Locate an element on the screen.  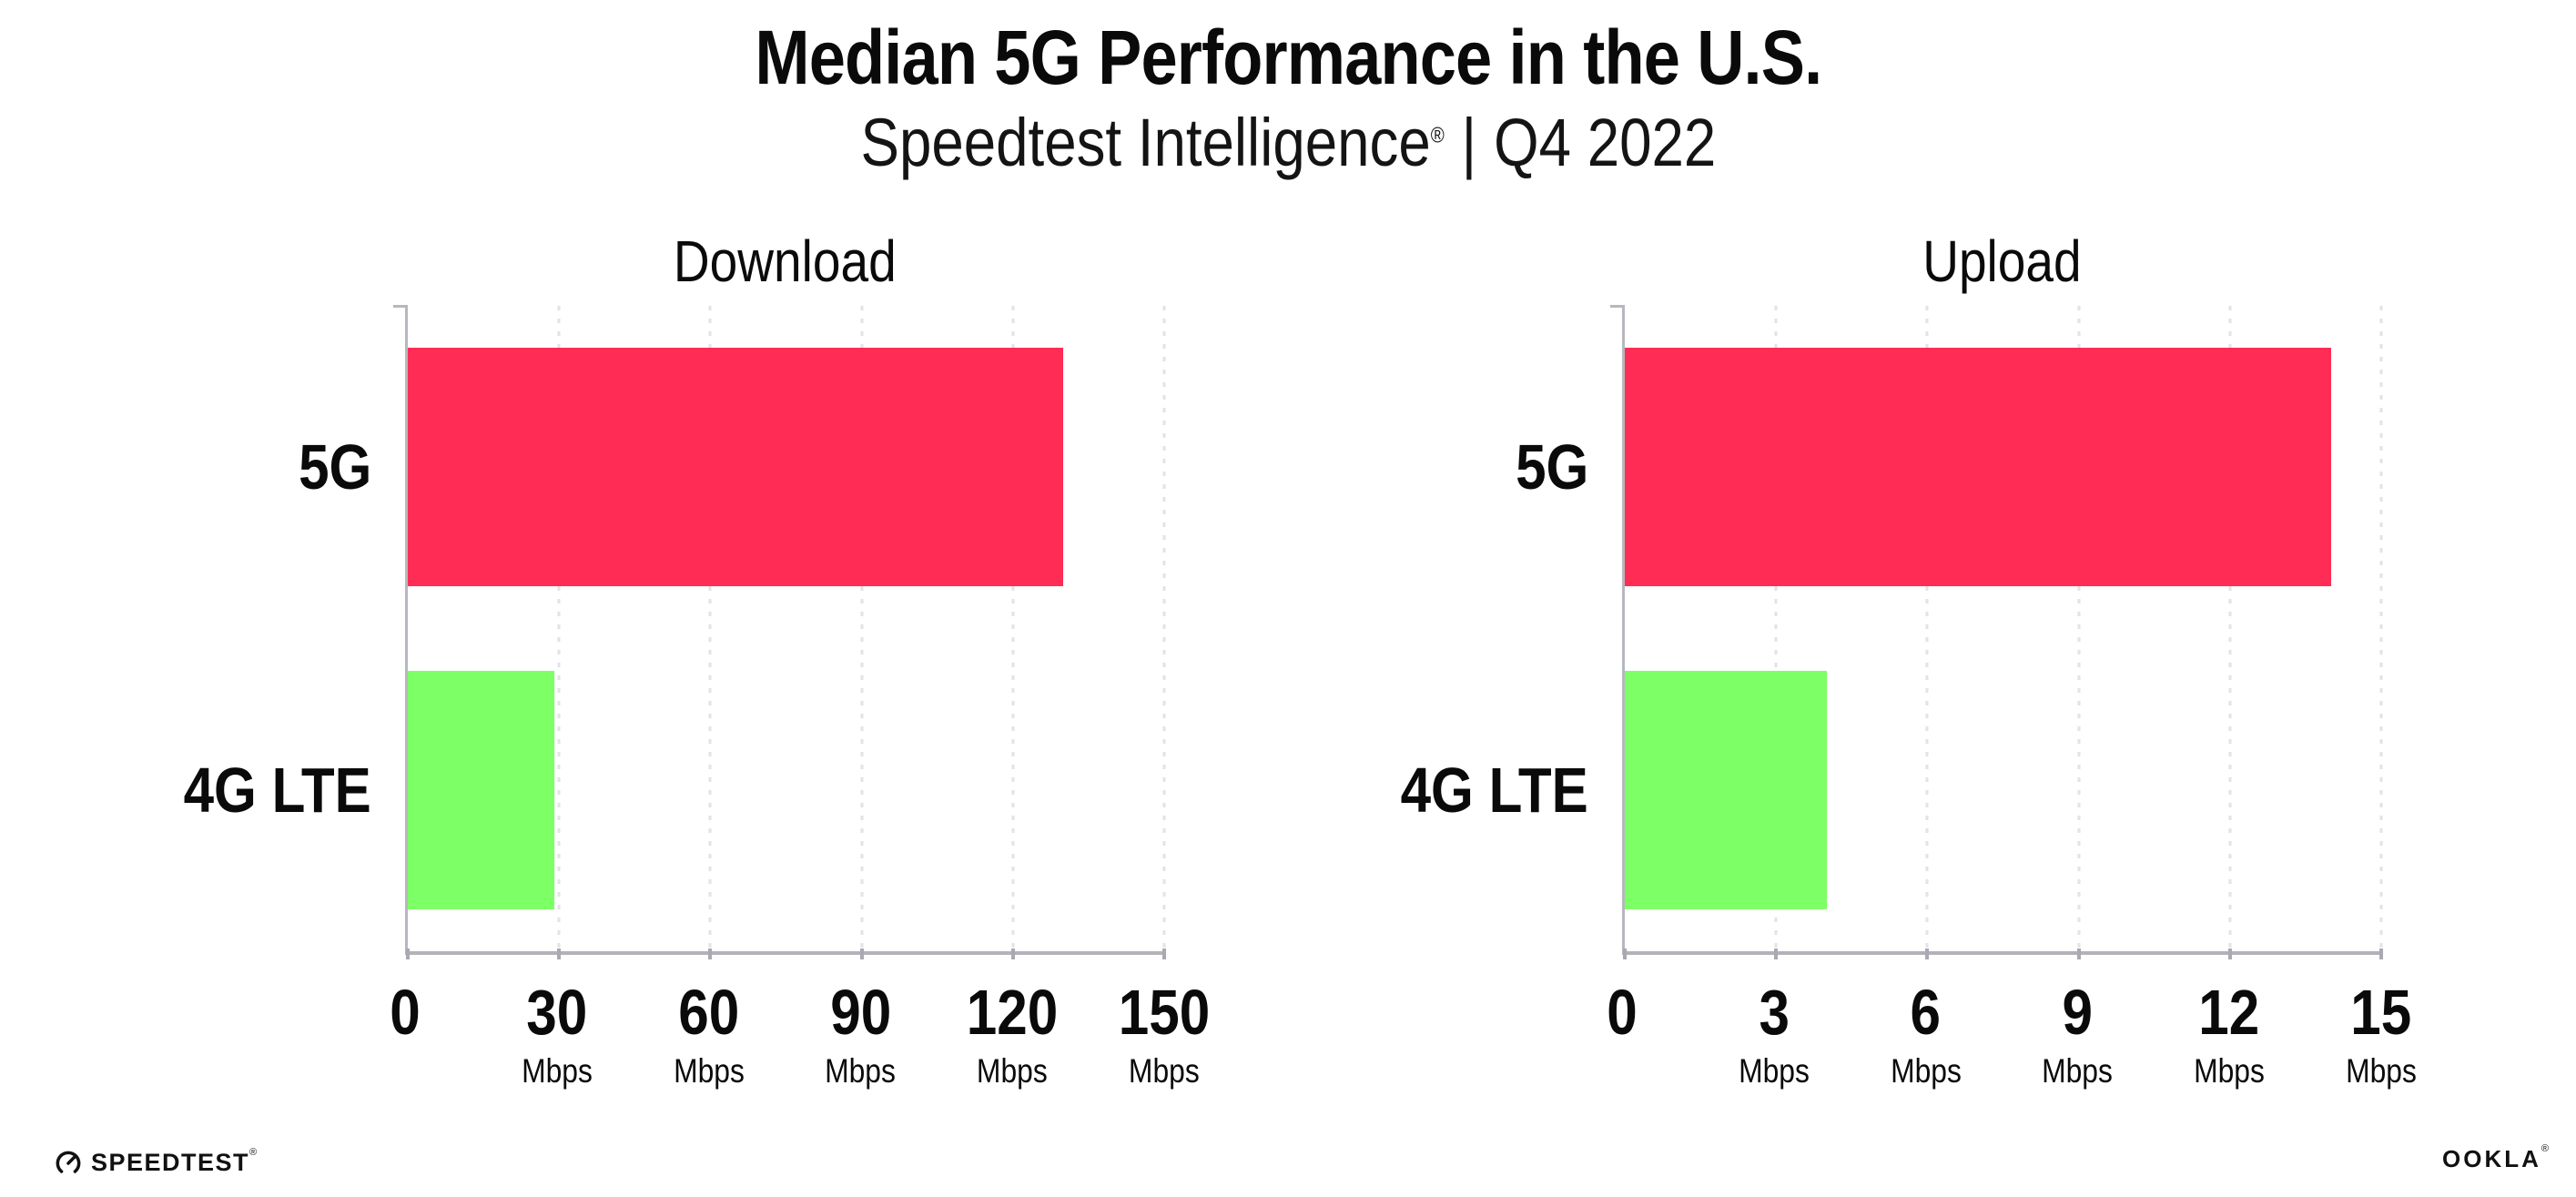
page-subtitle: Speedtest Intelligence® | Q4 2022 is located at coordinates (1288, 142).